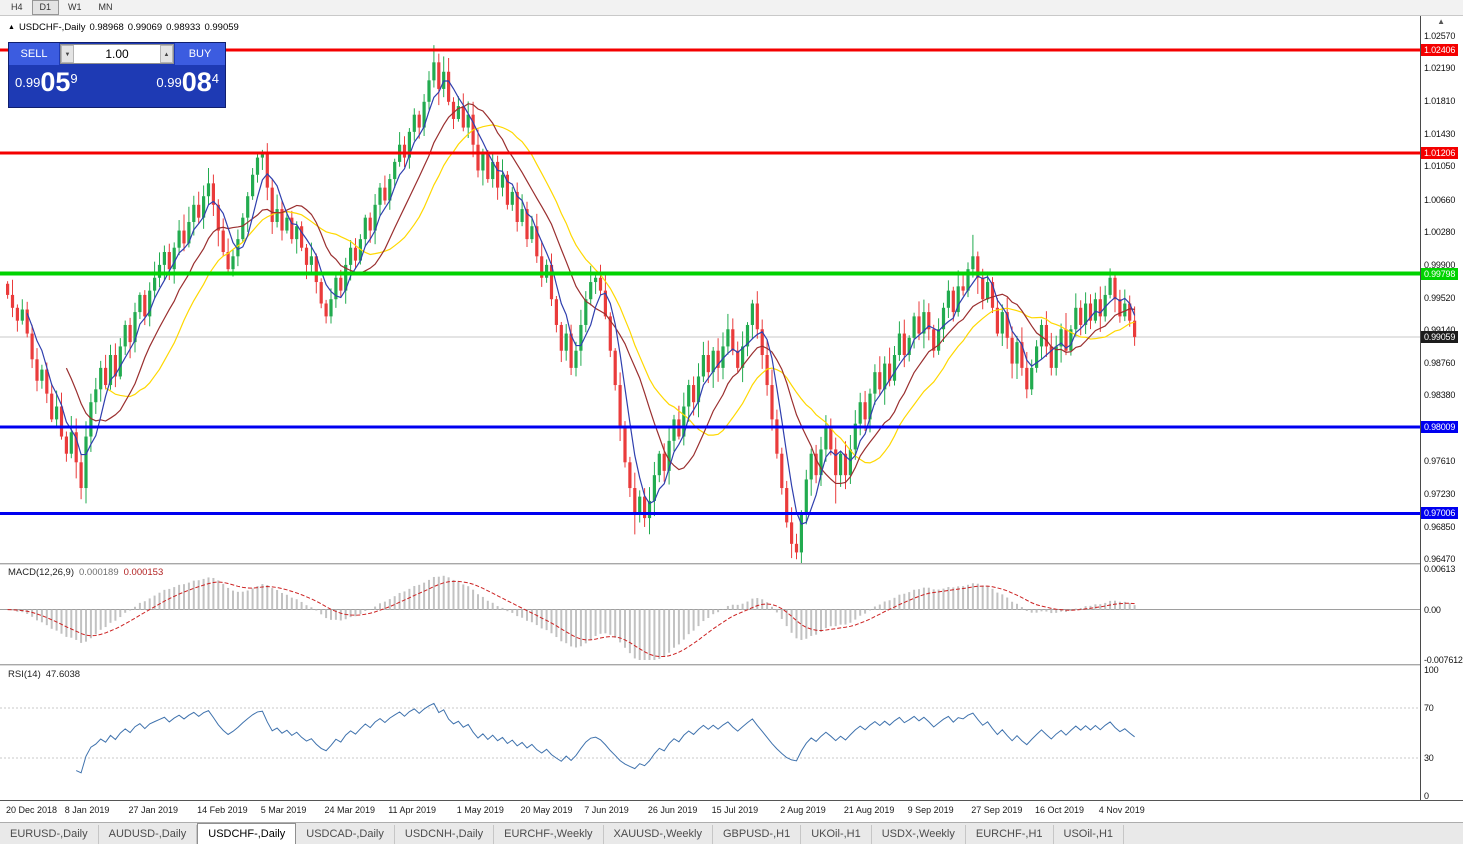 The height and width of the screenshot is (844, 1463). Describe the element at coordinates (1426, 796) in the screenshot. I see `axis-tick-label: 0` at that location.